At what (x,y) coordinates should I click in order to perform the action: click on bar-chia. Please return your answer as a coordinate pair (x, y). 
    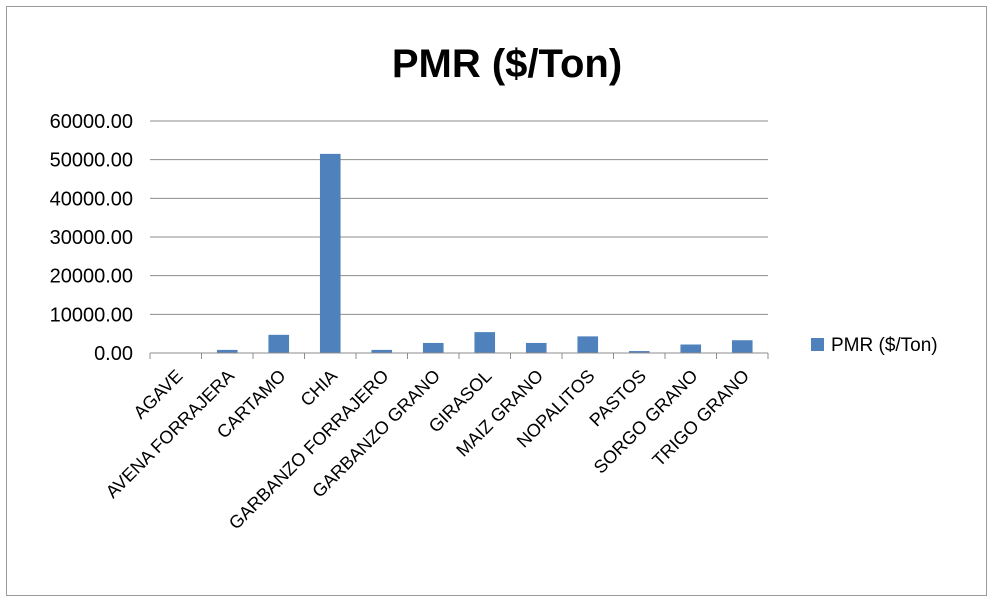
    Looking at the image, I should click on (330, 253).